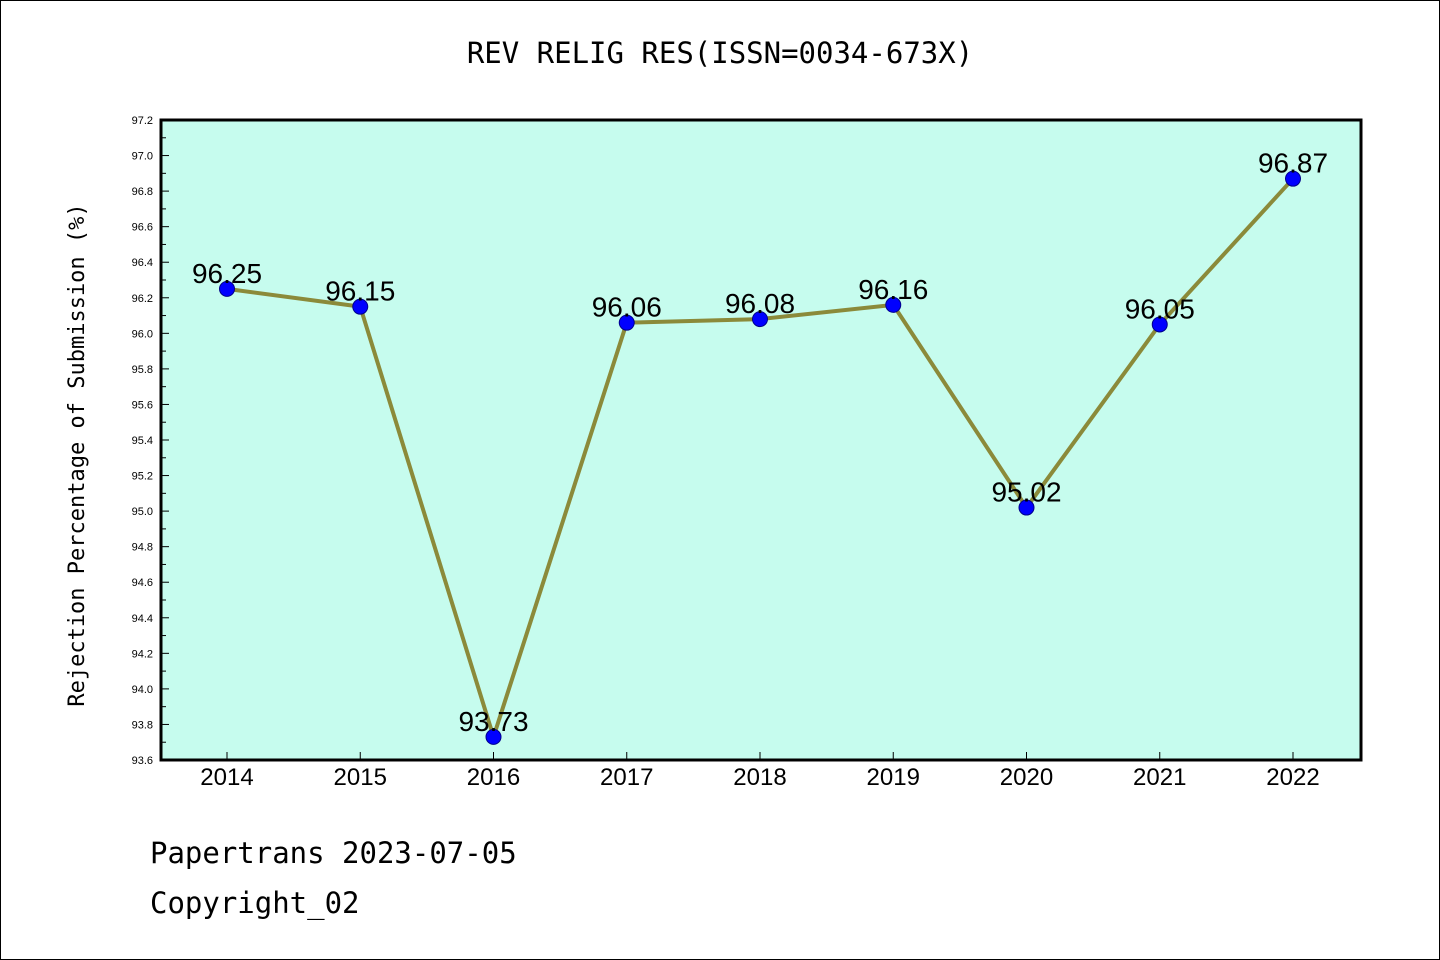 The height and width of the screenshot is (960, 1440). What do you see at coordinates (142, 690) in the screenshot?
I see `y-tick-label: 94.0` at bounding box center [142, 690].